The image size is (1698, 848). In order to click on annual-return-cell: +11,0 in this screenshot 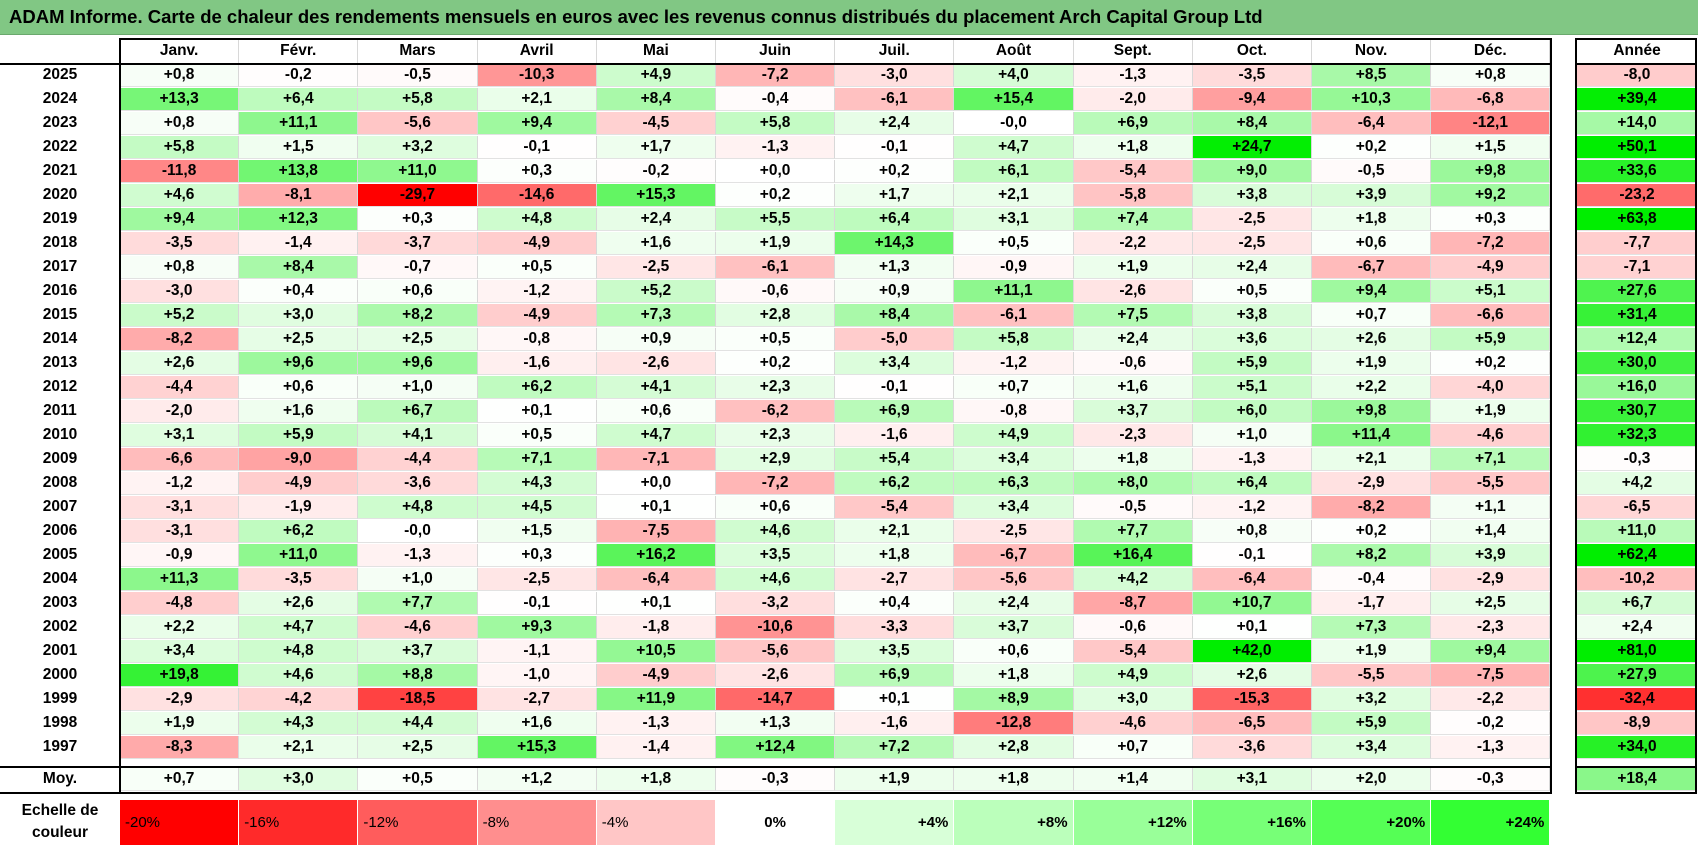, I will do `click(1637, 531)`.